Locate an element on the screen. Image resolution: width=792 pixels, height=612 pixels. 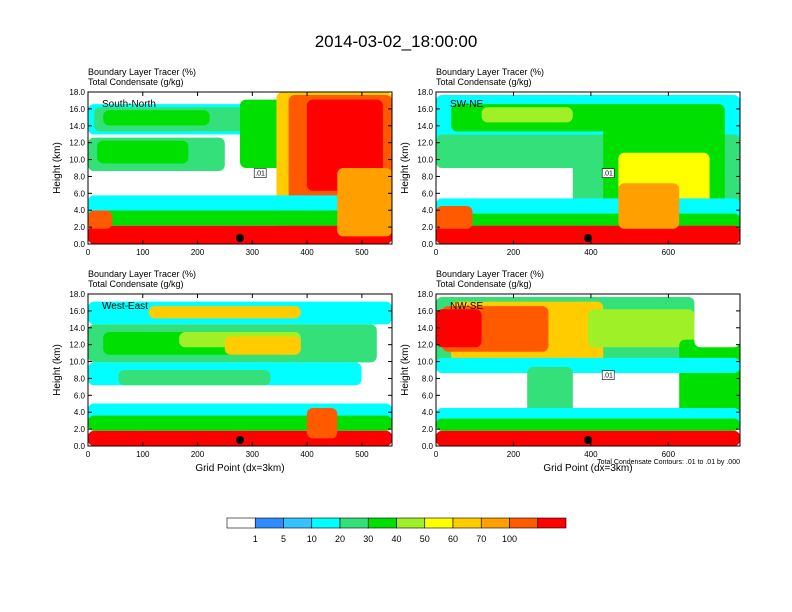
x-tick-label: 100 is located at coordinates (143, 252).